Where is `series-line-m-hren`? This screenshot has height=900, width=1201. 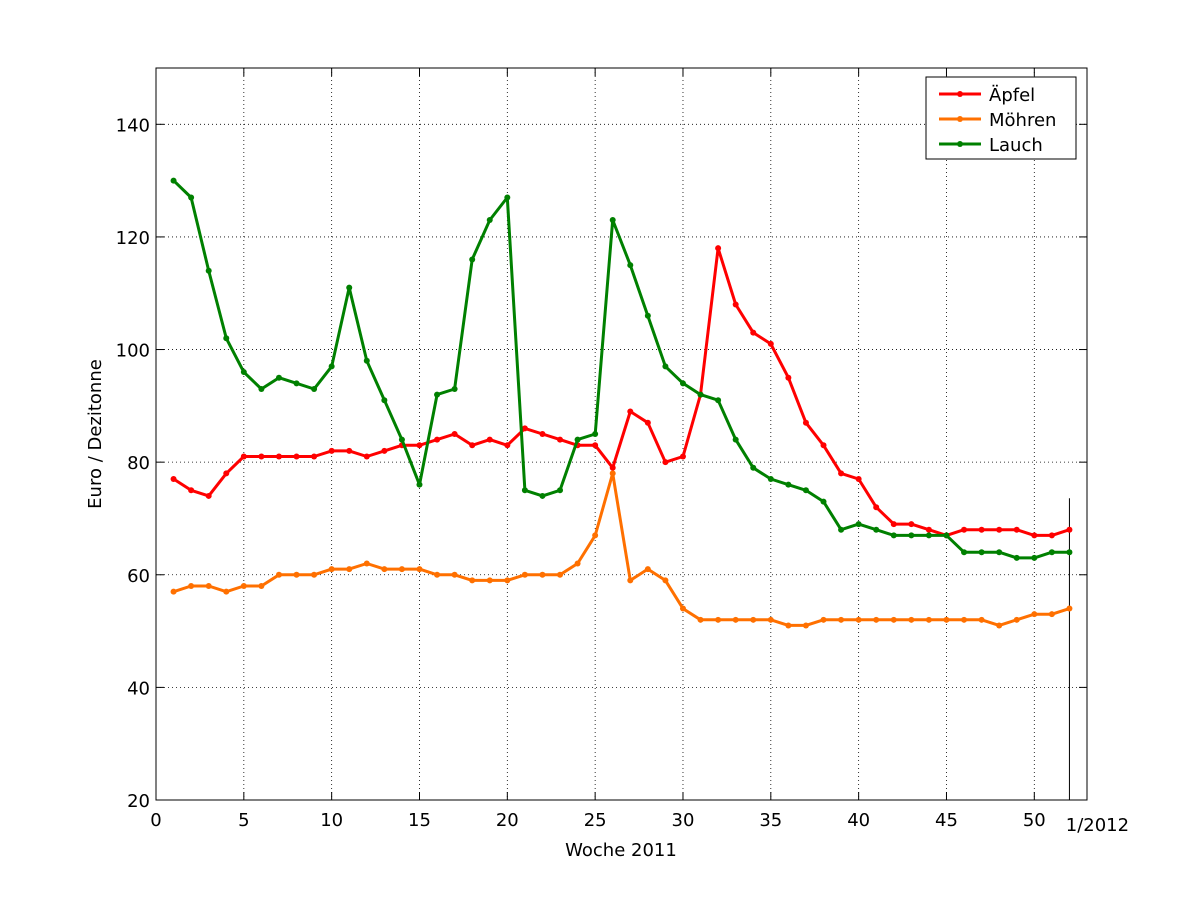 series-line-m-hren is located at coordinates (621, 549).